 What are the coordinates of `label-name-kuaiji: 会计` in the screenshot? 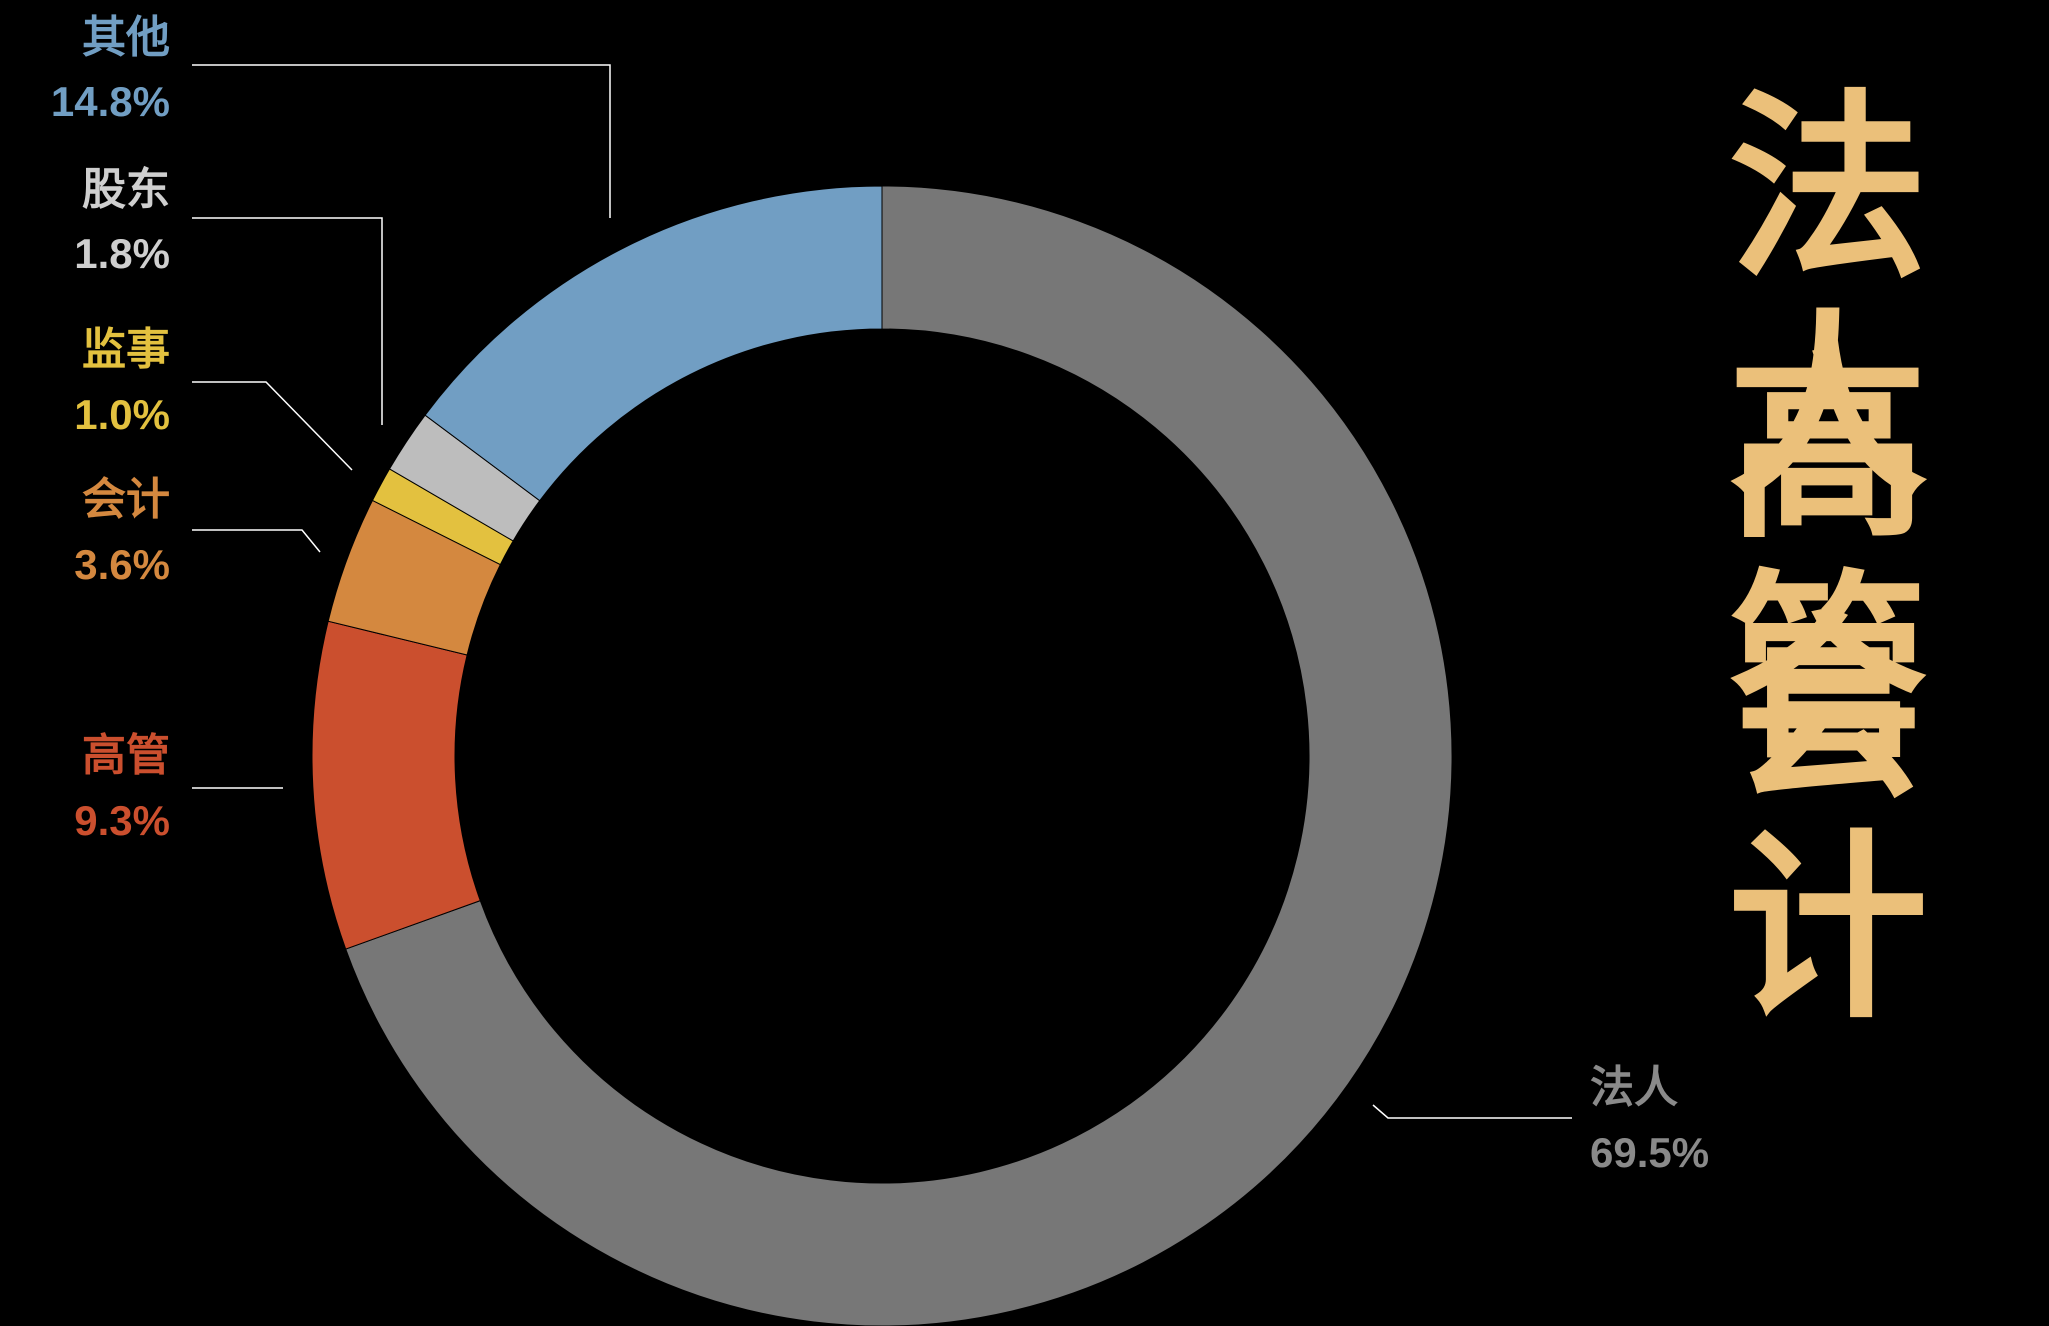 It's located at (126, 499).